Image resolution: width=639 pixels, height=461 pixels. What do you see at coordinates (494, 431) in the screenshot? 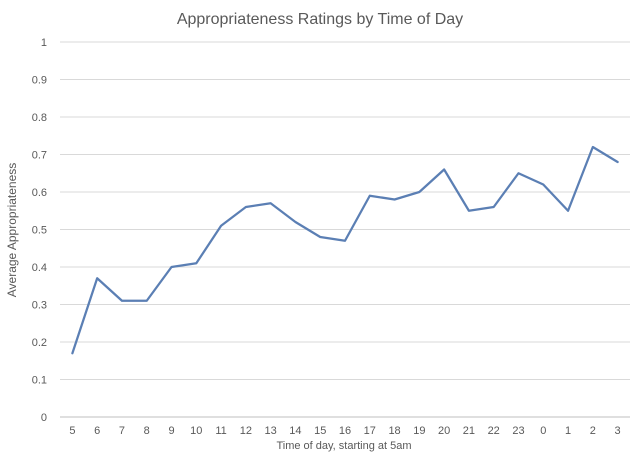
I see `x-tick-label: 22` at bounding box center [494, 431].